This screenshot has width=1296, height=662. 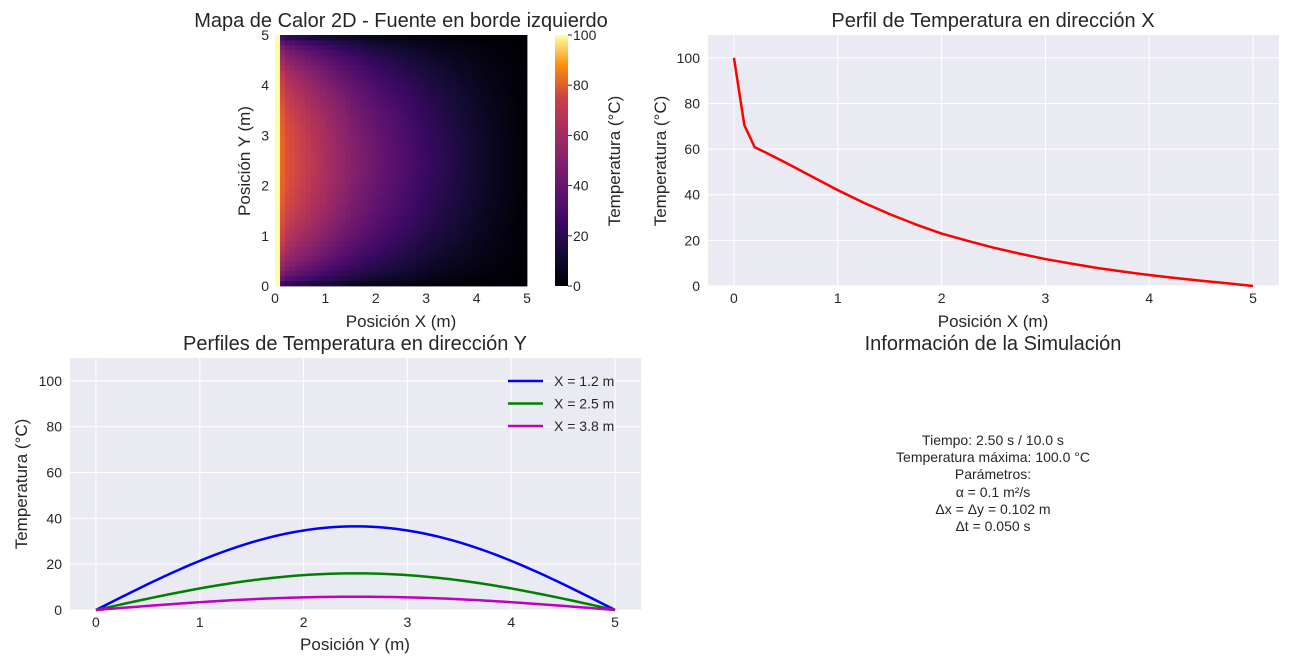 I want to click on colorbar-label: Temperatura (°C), so click(x=614, y=161).